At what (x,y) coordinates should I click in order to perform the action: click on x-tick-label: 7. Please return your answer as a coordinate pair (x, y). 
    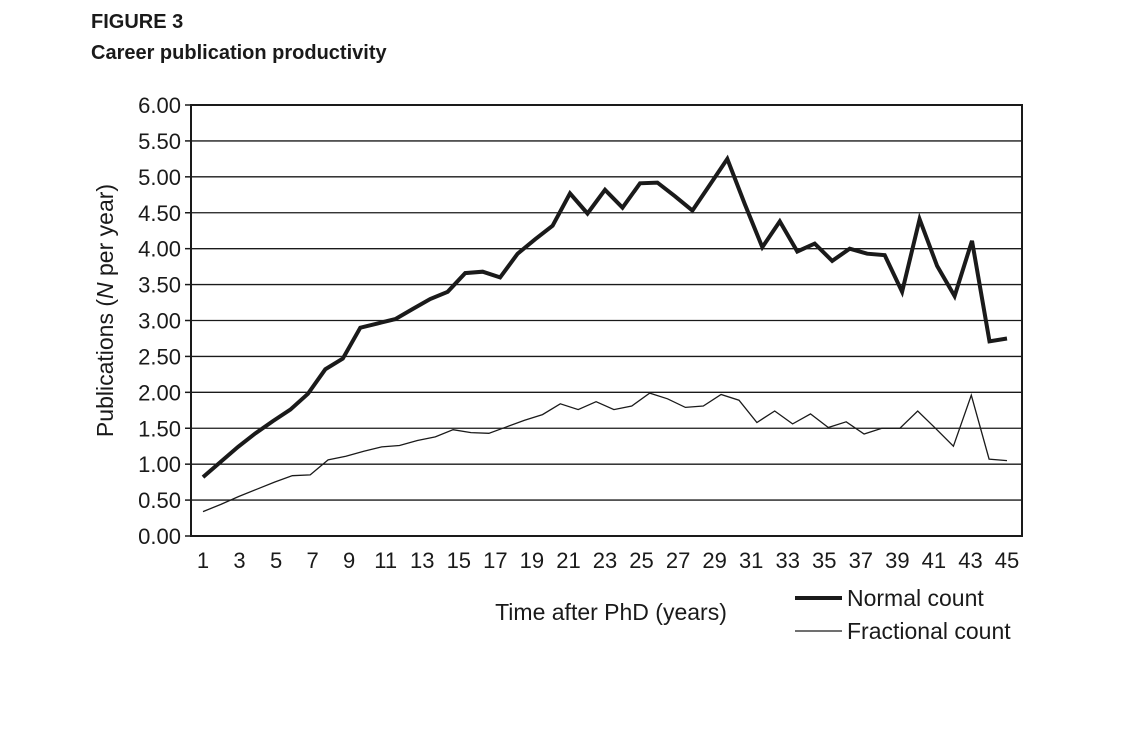
    Looking at the image, I should click on (313, 560).